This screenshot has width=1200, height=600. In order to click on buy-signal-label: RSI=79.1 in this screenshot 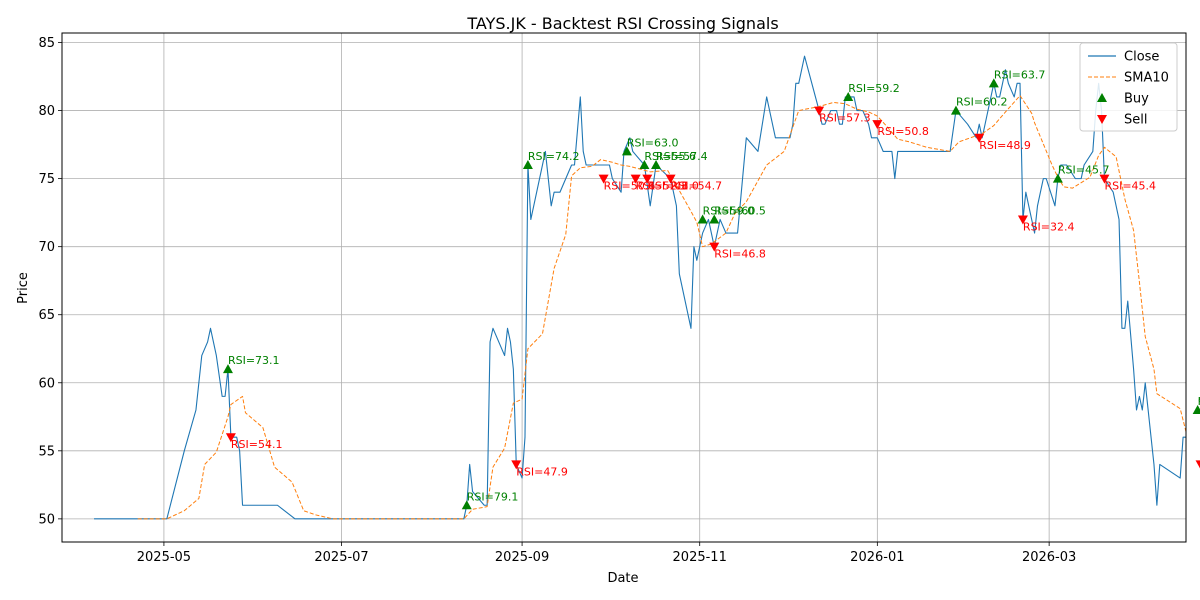, I will do `click(493, 496)`.